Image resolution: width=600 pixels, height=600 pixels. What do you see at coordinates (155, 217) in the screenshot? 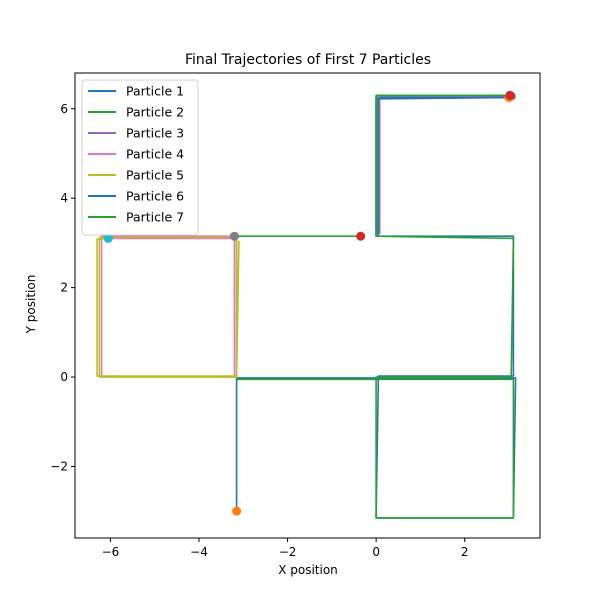
I see `legend-label: Particle 7` at bounding box center [155, 217].